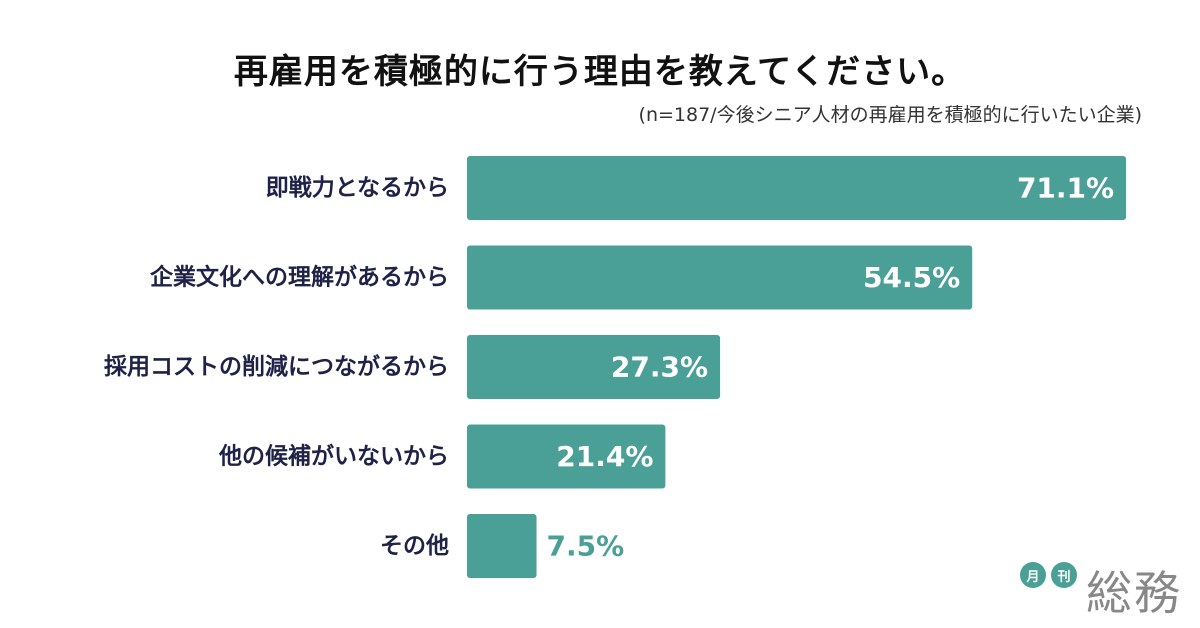 The height and width of the screenshot is (628, 1200). I want to click on category-label-4: その他, so click(414, 546).